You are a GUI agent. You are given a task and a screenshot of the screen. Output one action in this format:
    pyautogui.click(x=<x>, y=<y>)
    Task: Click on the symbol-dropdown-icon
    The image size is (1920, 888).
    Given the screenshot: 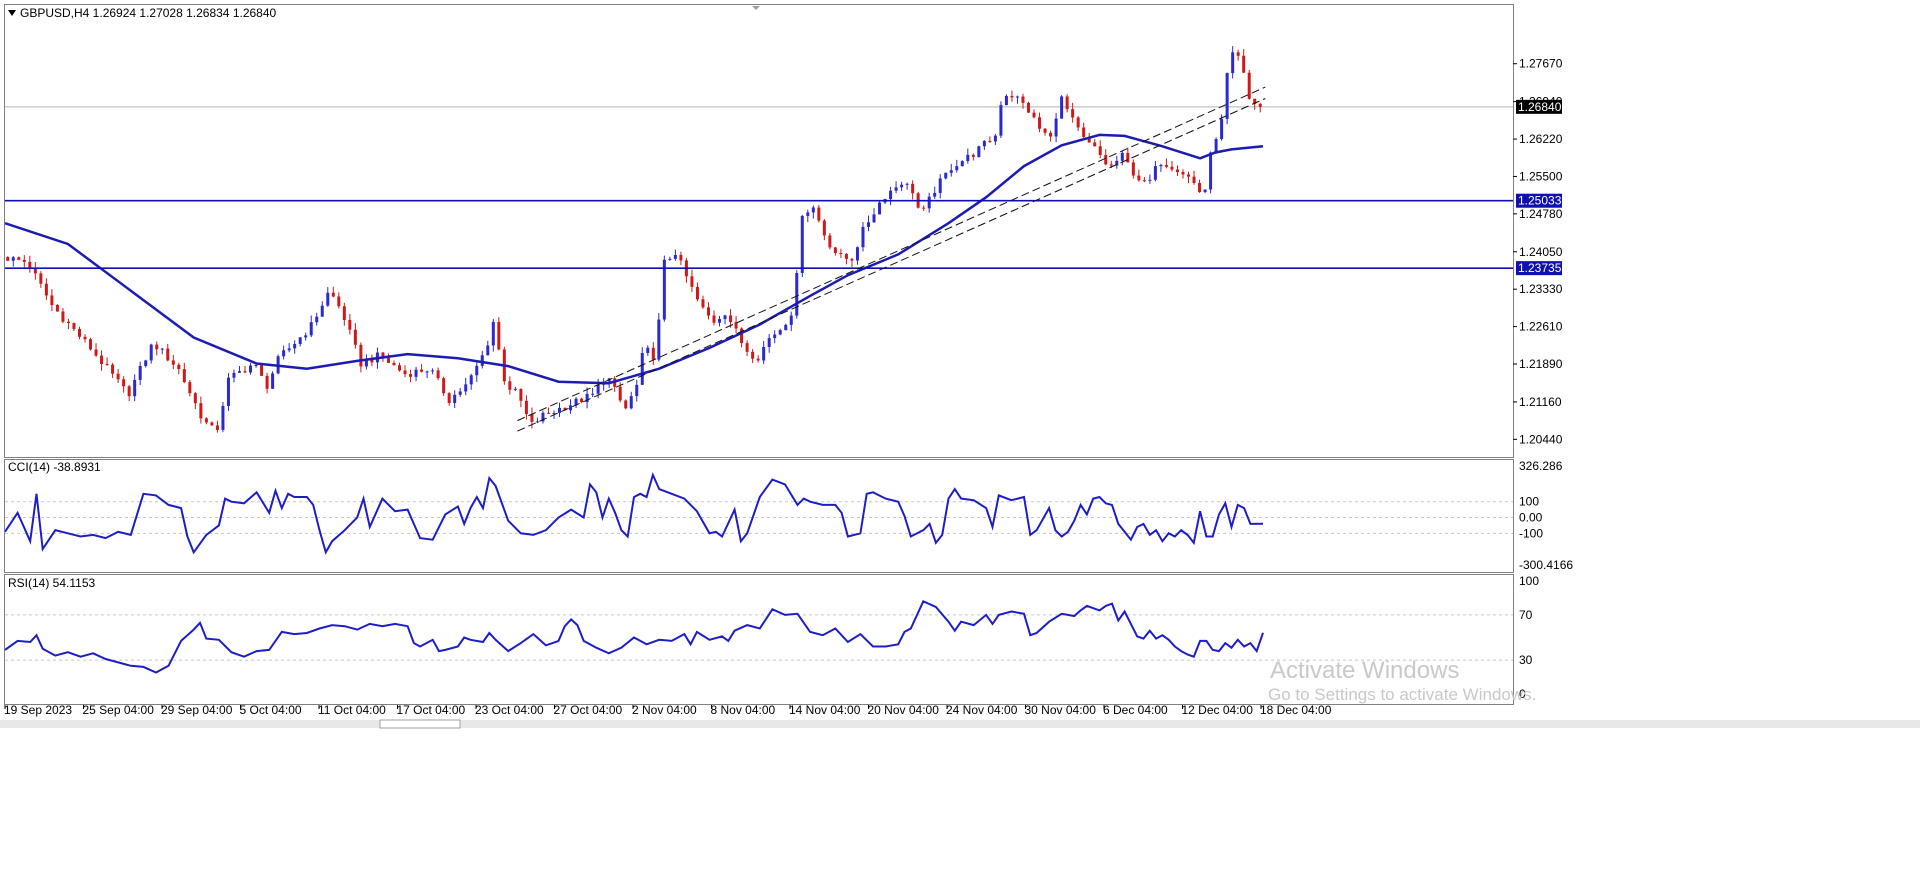 What is the action you would take?
    pyautogui.click(x=12, y=13)
    